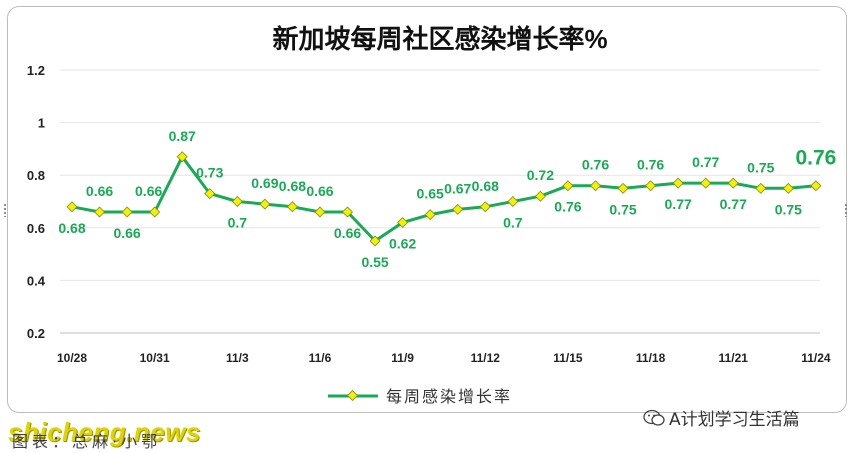 Image resolution: width=855 pixels, height=453 pixels. Describe the element at coordinates (439, 39) in the screenshot. I see `chart-title: 新加坡每周社区感染增长率%` at that location.